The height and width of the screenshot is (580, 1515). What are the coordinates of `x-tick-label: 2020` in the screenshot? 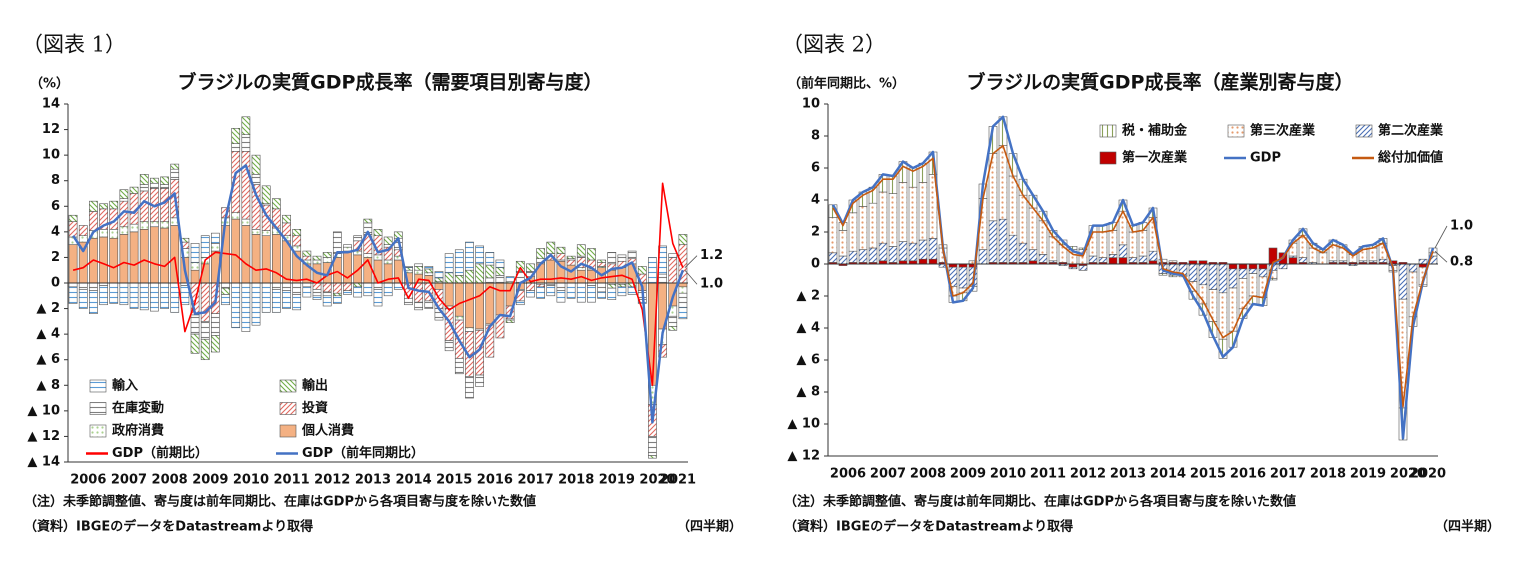 It's located at (1428, 474).